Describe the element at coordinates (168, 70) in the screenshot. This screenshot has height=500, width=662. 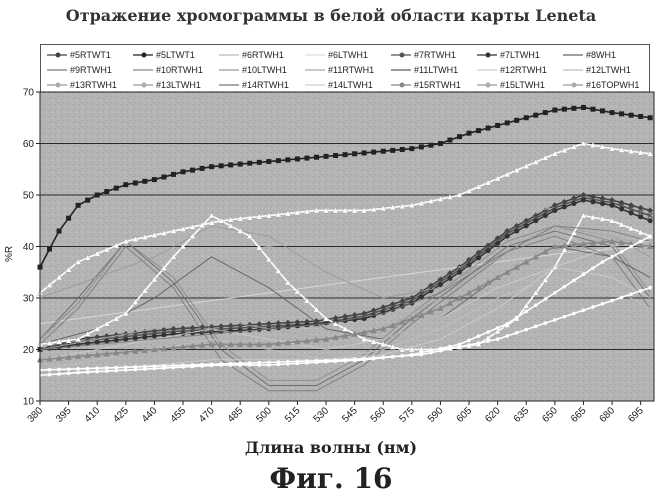
I see `legend-item: #10RTWH1` at that location.